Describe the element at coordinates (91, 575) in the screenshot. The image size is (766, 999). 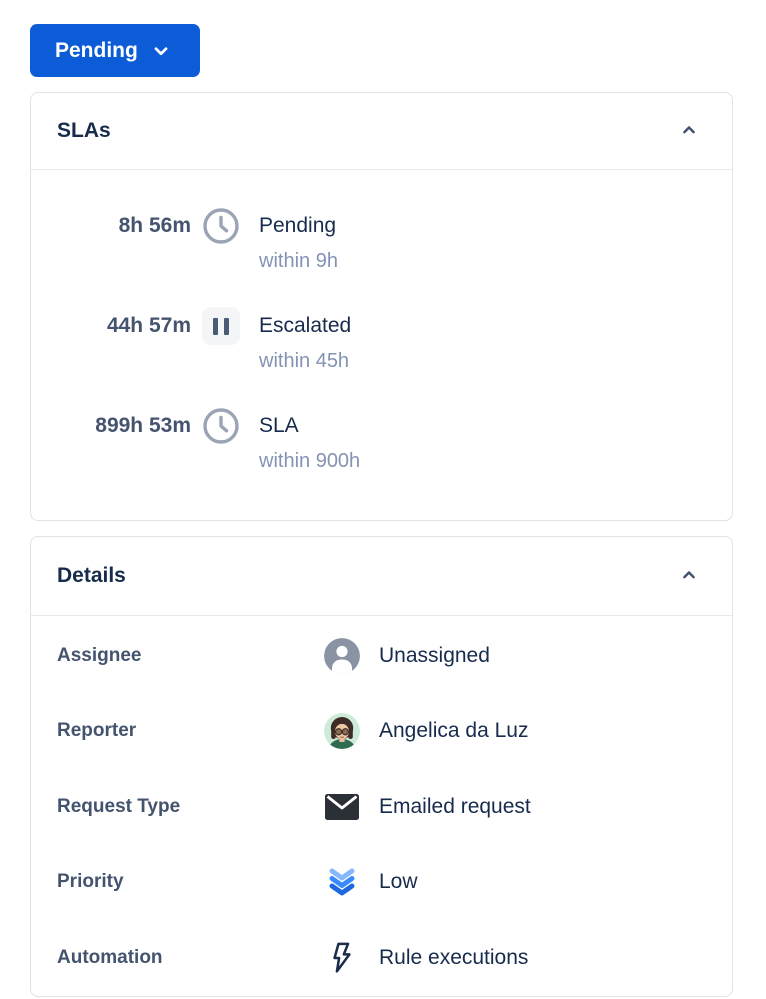
I see `details-title: Details` at that location.